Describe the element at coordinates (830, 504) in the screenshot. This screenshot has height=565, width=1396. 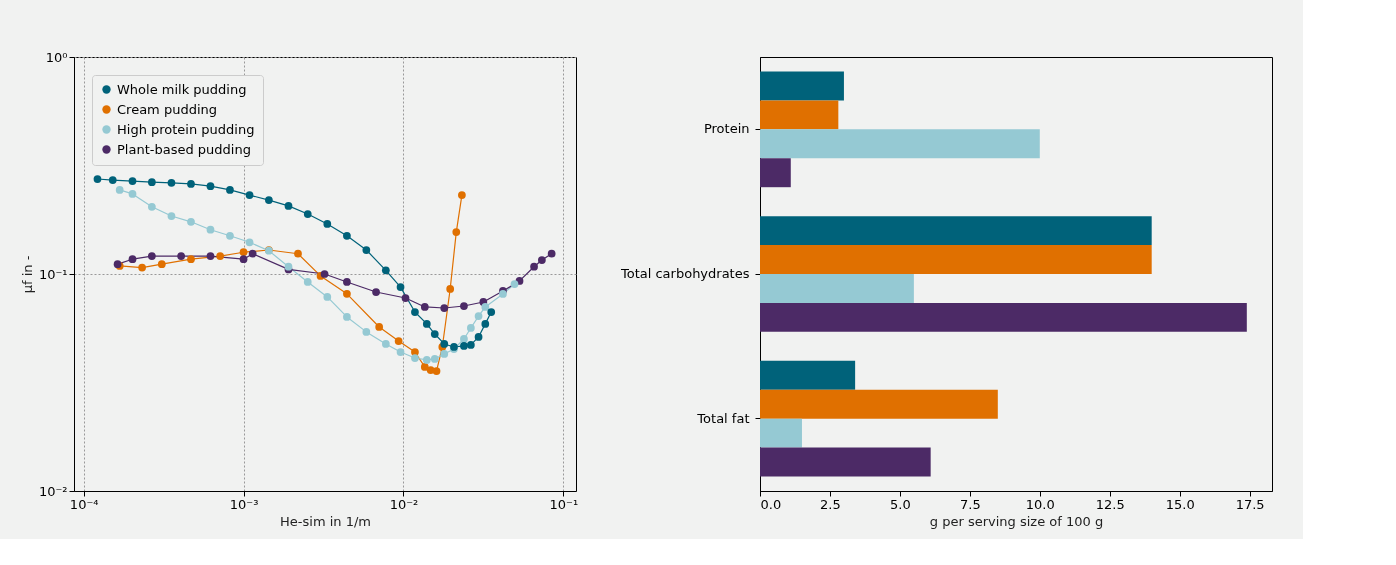
I see `x-tick-label: 2.5` at that location.